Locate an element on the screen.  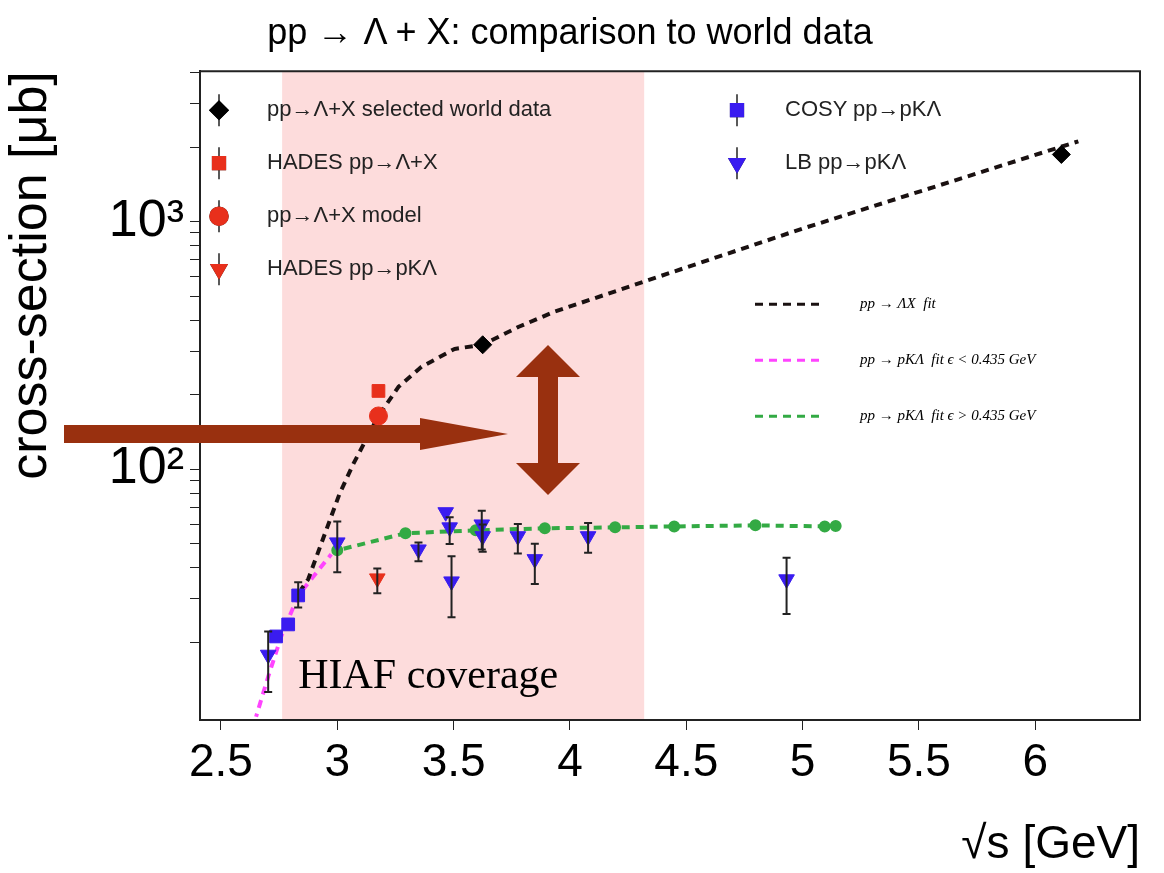
legend-label: pp→Λ+X model is located at coordinates (344, 215).